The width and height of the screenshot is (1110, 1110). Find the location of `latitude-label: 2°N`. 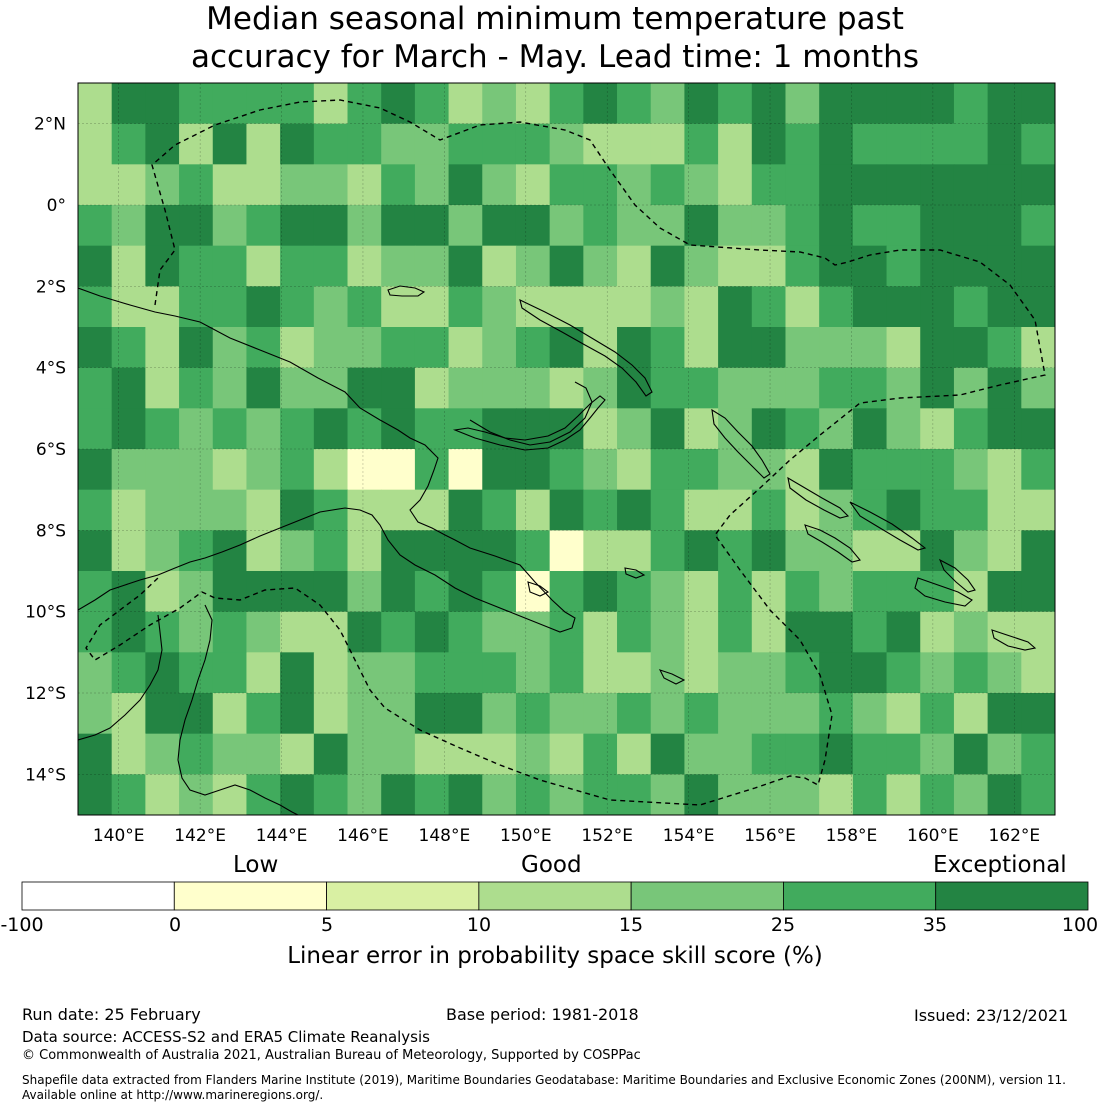

latitude-label: 2°N is located at coordinates (50, 125).